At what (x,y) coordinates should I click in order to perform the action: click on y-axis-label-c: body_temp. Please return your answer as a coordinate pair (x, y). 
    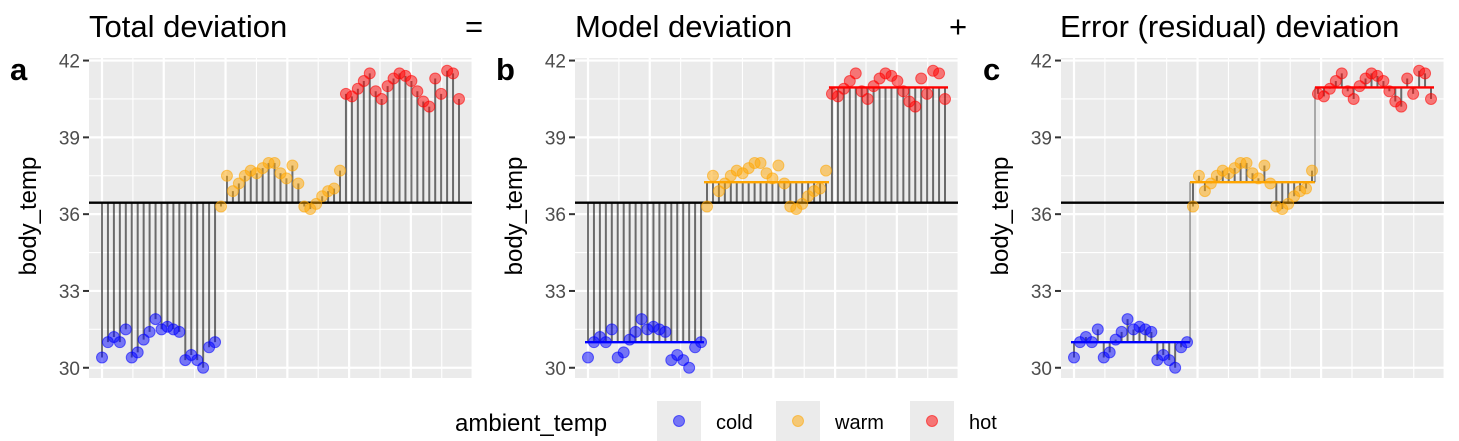
    Looking at the image, I should click on (1000, 216).